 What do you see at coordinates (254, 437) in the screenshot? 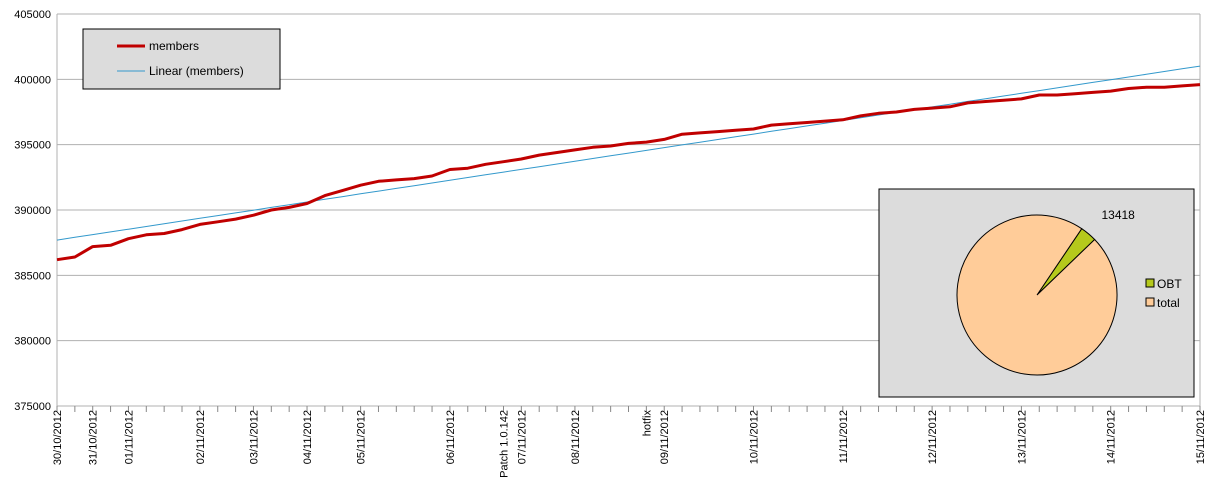
I see `x-tick-label: 03/11/2012` at bounding box center [254, 437].